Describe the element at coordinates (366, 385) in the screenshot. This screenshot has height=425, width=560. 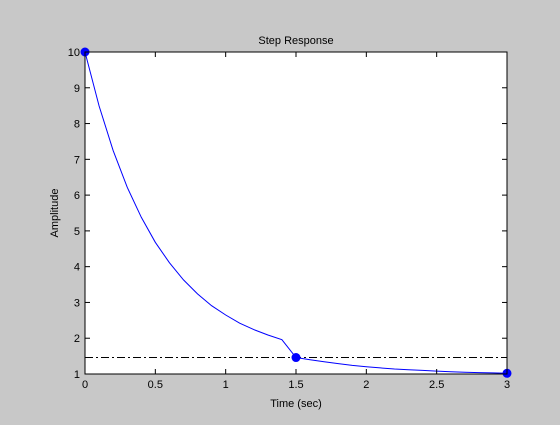
I see `x-tick-label: 2` at that location.